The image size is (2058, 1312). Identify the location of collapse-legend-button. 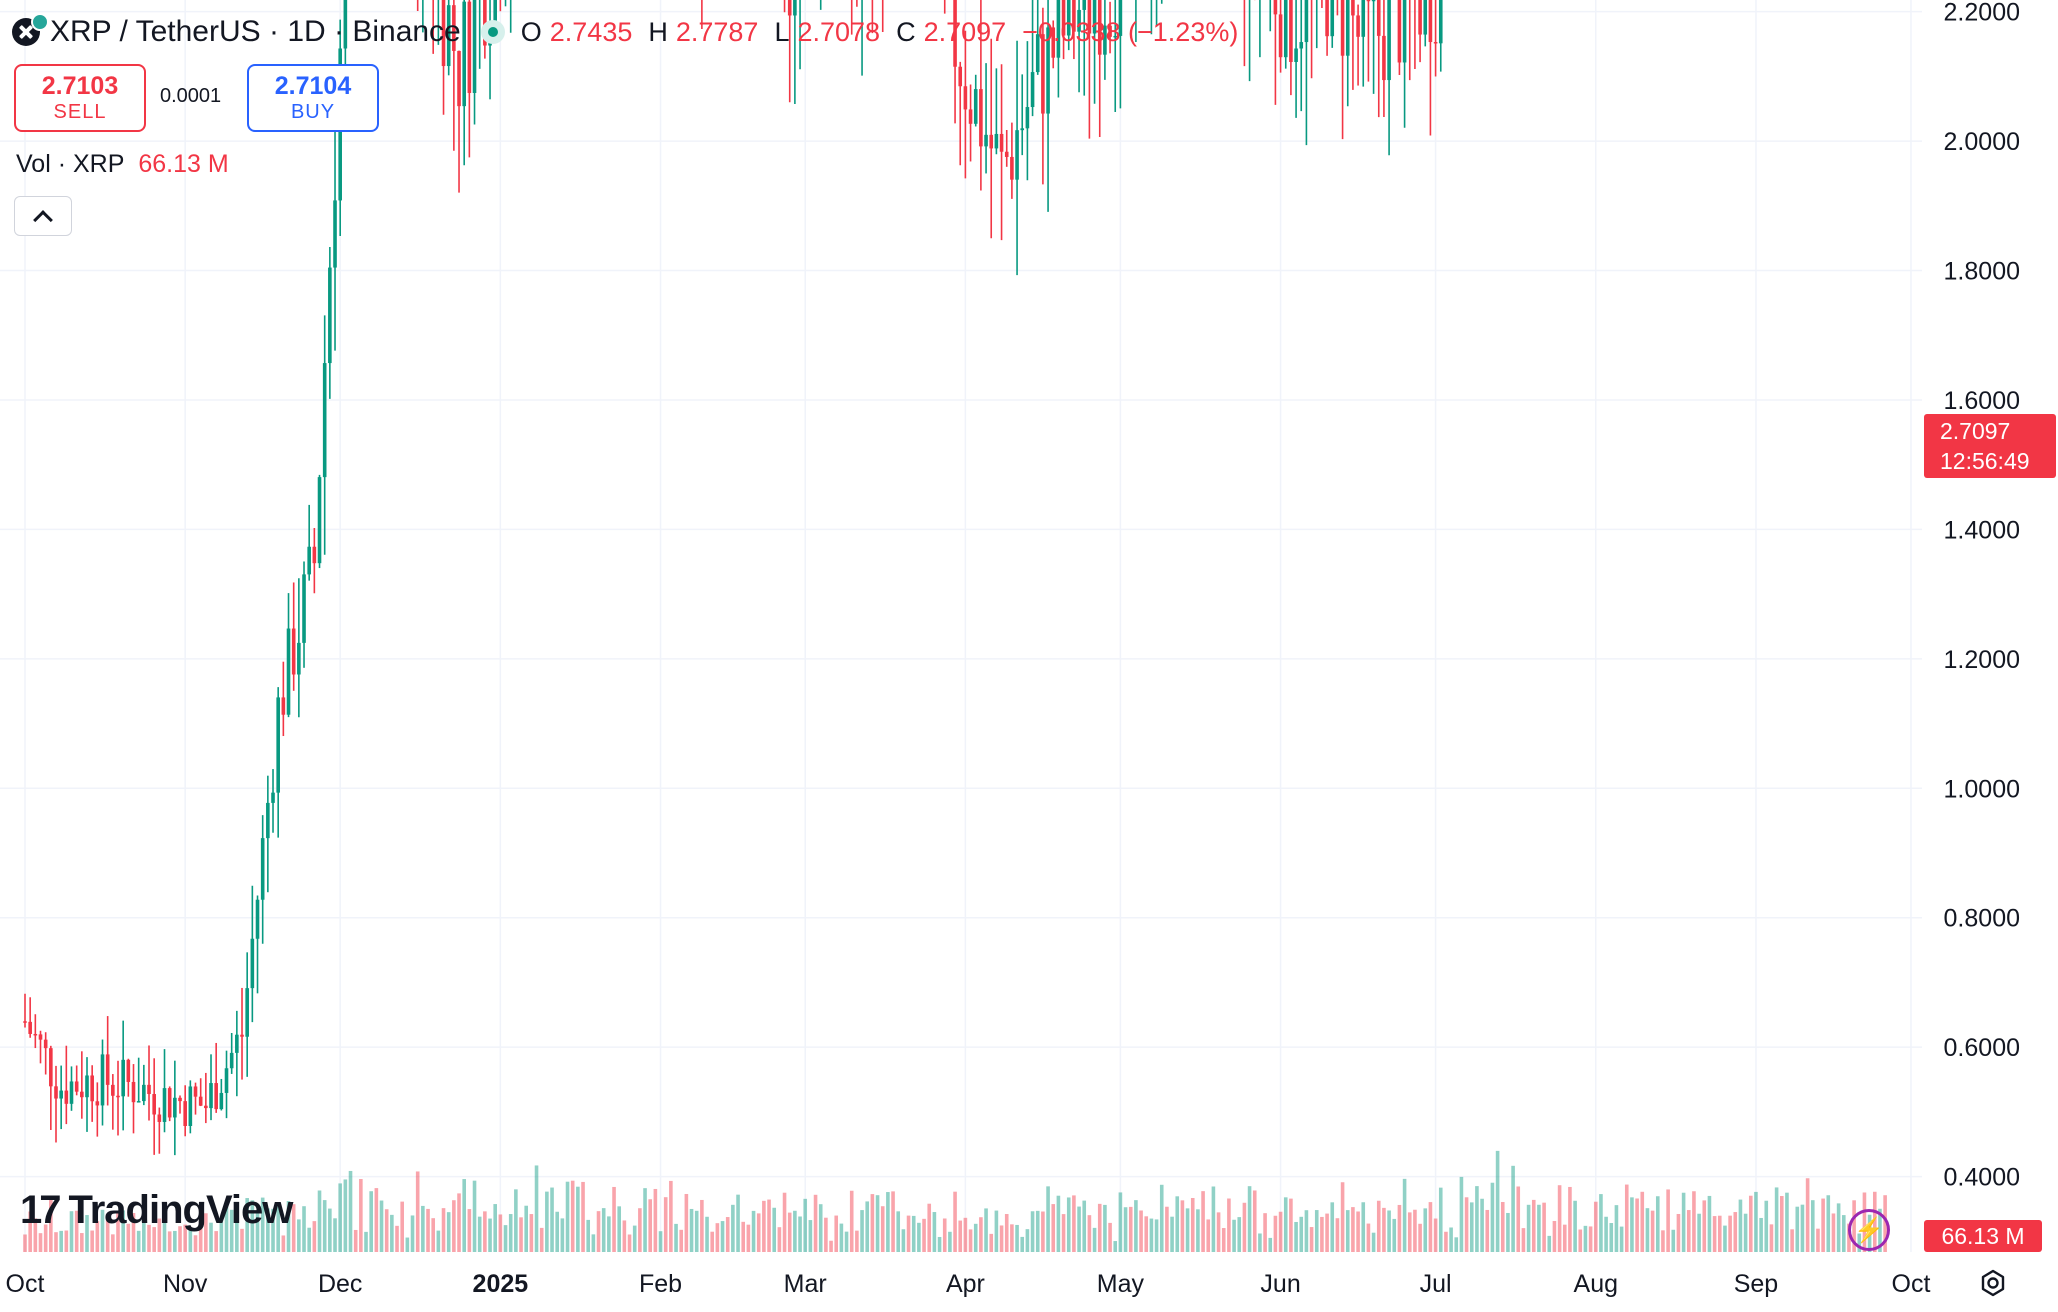
(43, 216).